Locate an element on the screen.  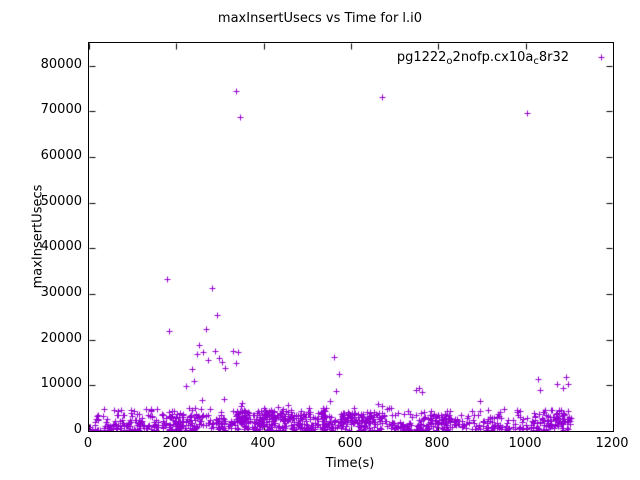
x-tick-label: 600 is located at coordinates (350, 443).